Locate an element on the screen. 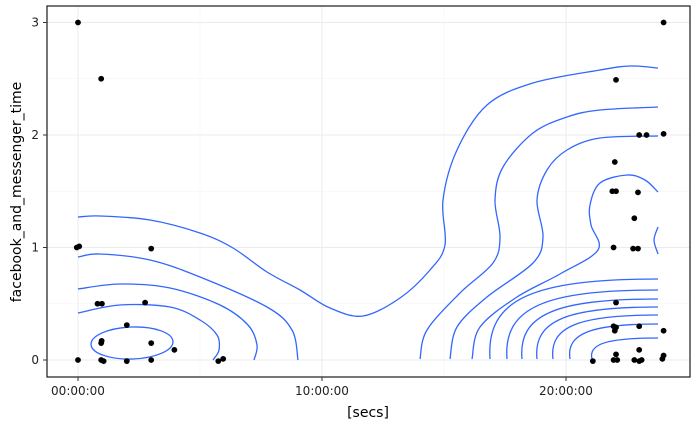 Image resolution: width=697 pixels, height=431 pixels. y-axis-ticks: 0 1 2 3 is located at coordinates (39, 191).